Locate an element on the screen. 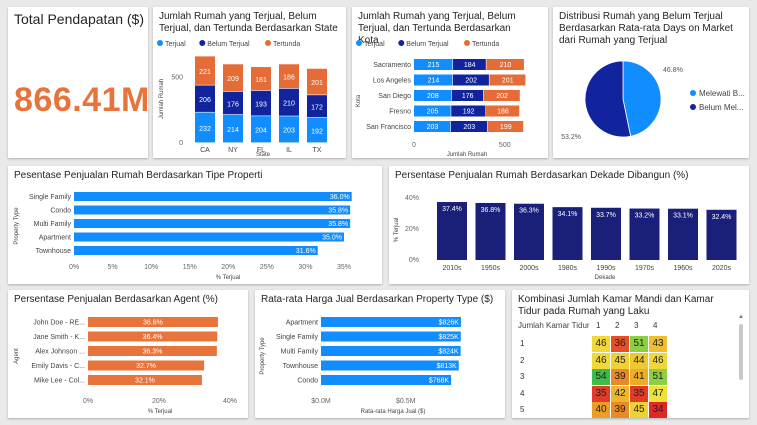  x-tick-label: IL is located at coordinates (289, 150).